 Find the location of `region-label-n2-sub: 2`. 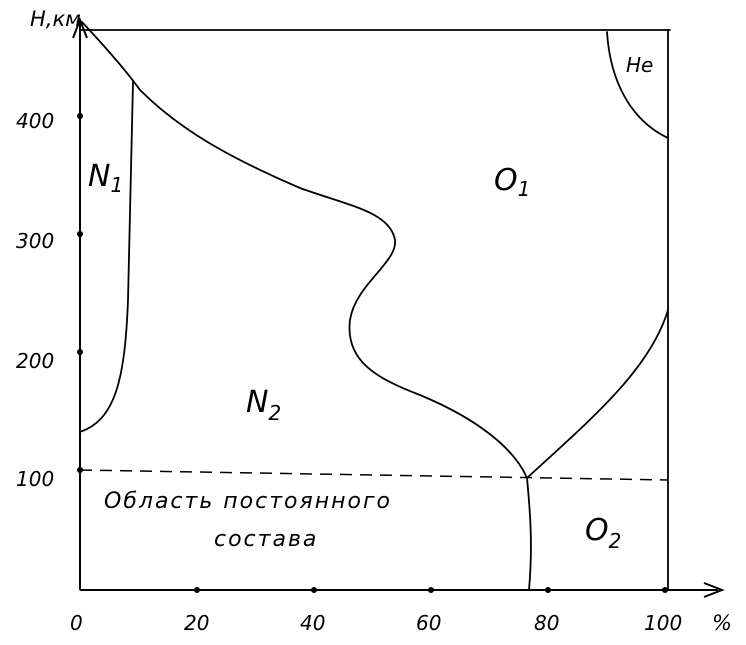

region-label-n2-sub: 2 is located at coordinates (274, 413).